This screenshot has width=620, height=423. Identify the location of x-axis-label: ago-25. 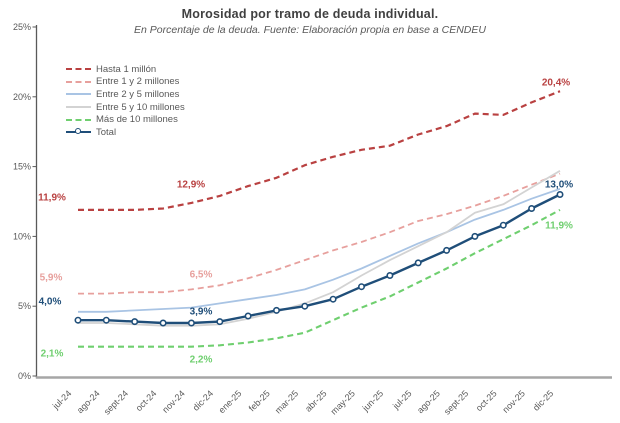
(428, 401).